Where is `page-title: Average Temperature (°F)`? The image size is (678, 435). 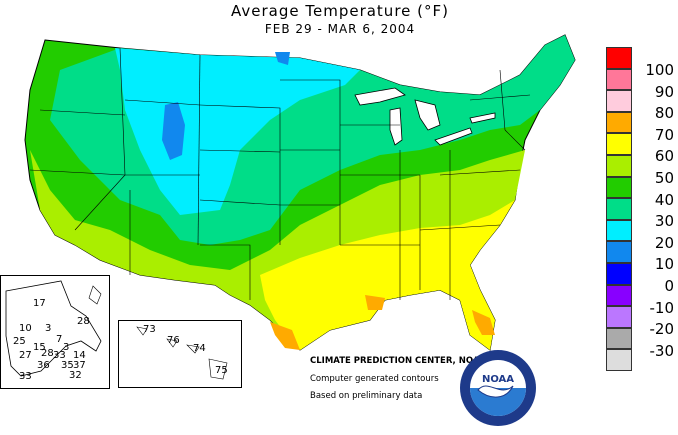 page-title: Average Temperature (°F) is located at coordinates (340, 11).